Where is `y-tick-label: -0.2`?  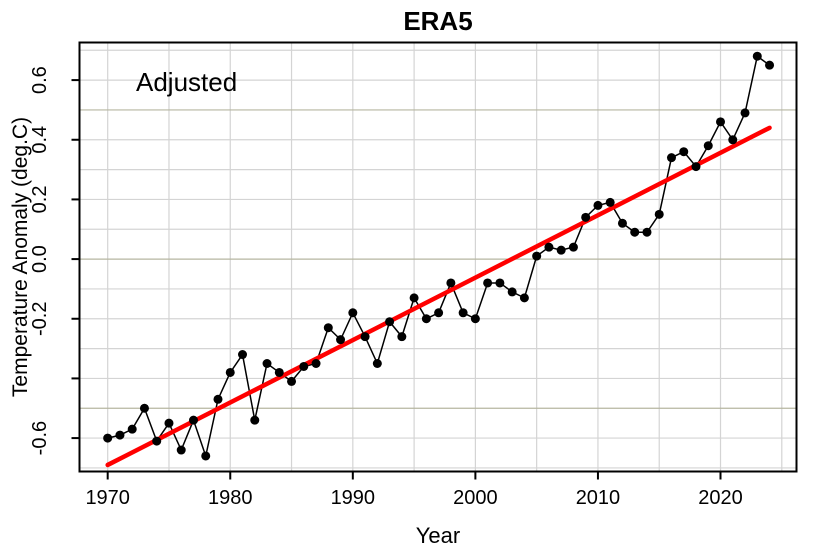 y-tick-label: -0.2 is located at coordinates (40, 319).